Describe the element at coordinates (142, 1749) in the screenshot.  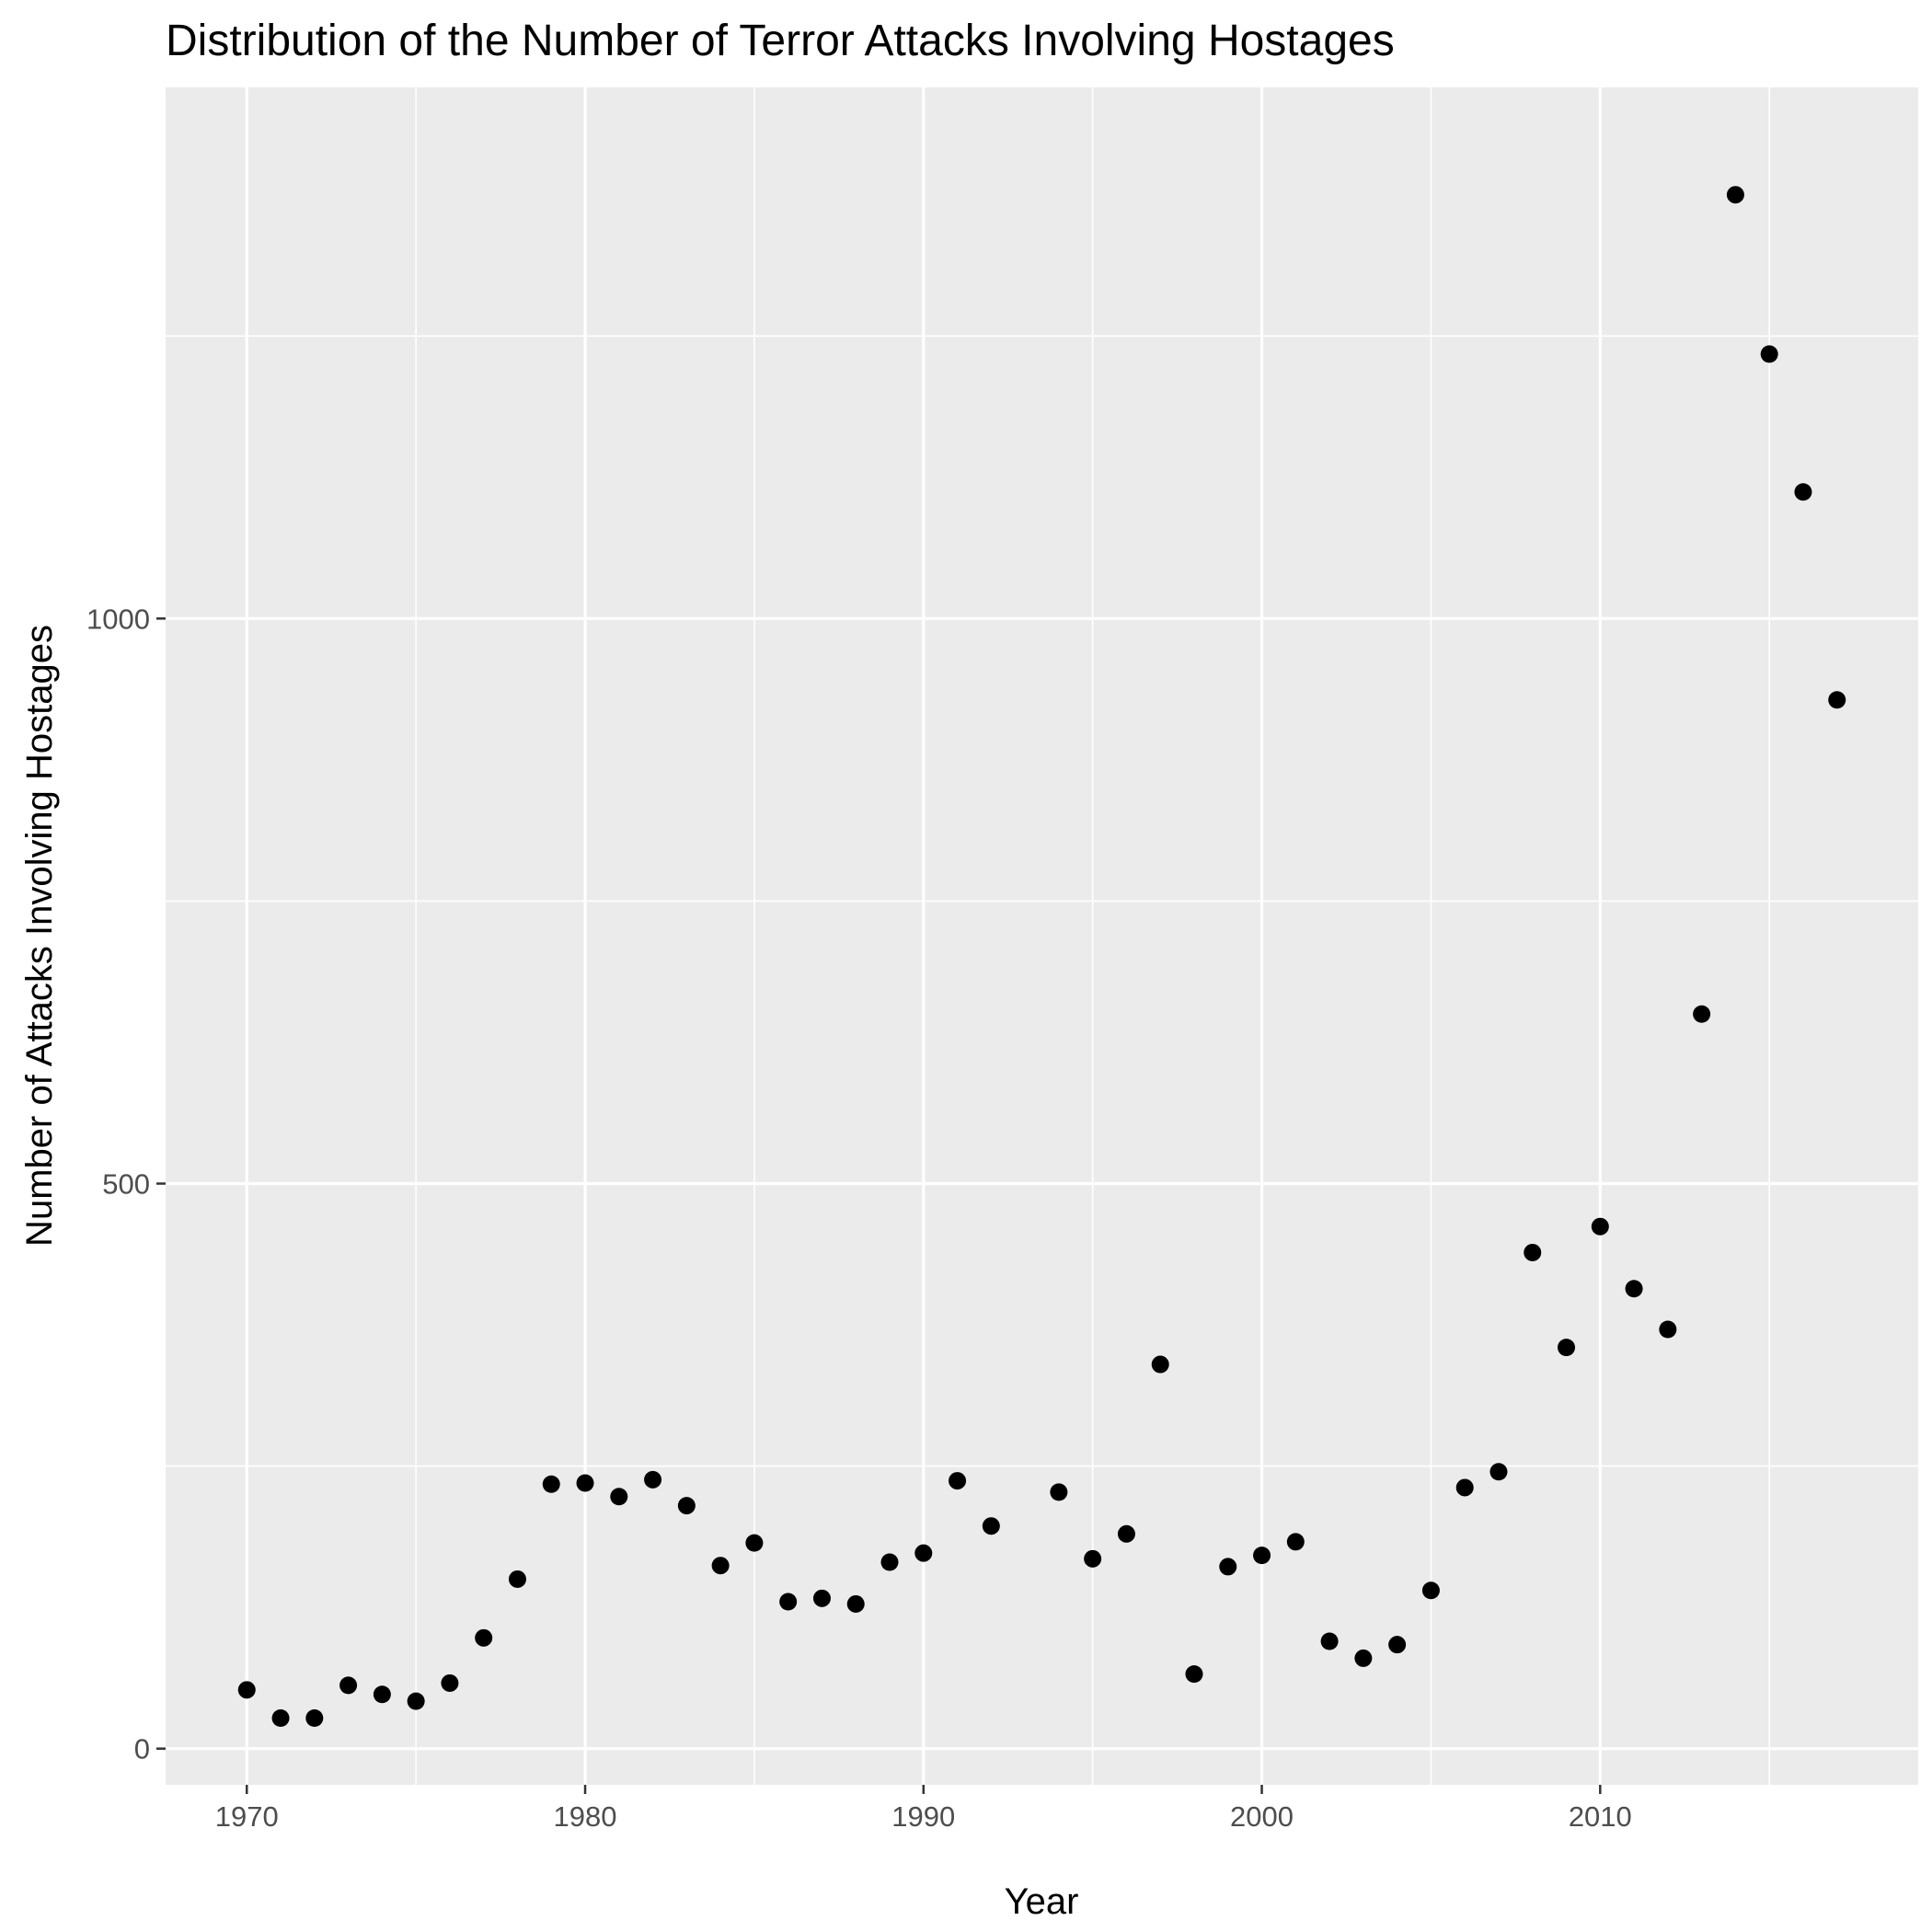
I see `y-tick-label: 0` at that location.